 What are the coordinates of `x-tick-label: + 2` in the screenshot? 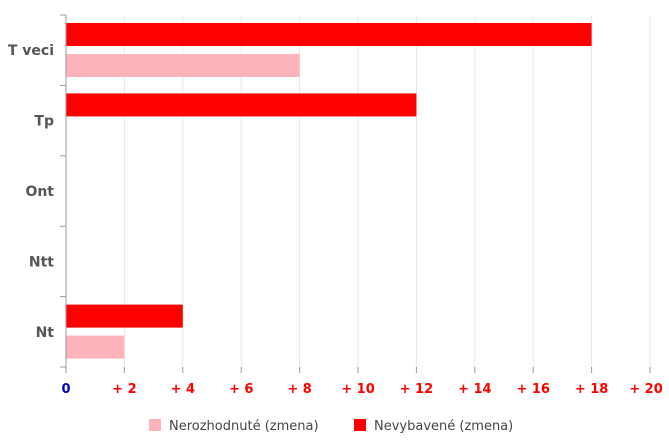 It's located at (124, 389).